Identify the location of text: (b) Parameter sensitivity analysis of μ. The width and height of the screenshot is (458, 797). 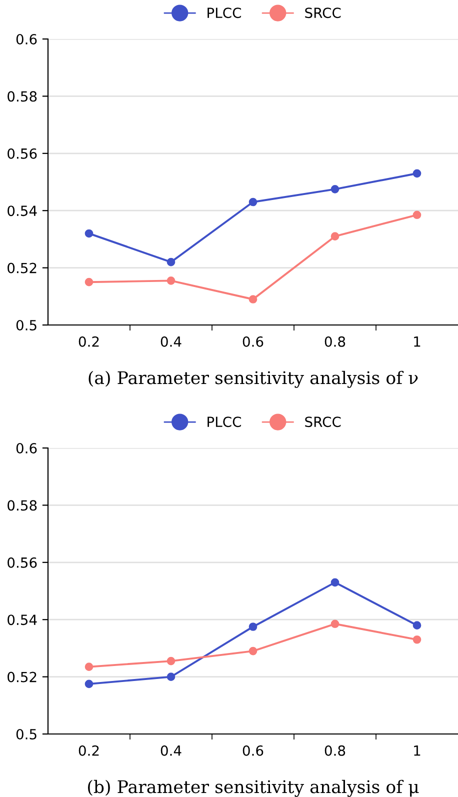
(253, 788).